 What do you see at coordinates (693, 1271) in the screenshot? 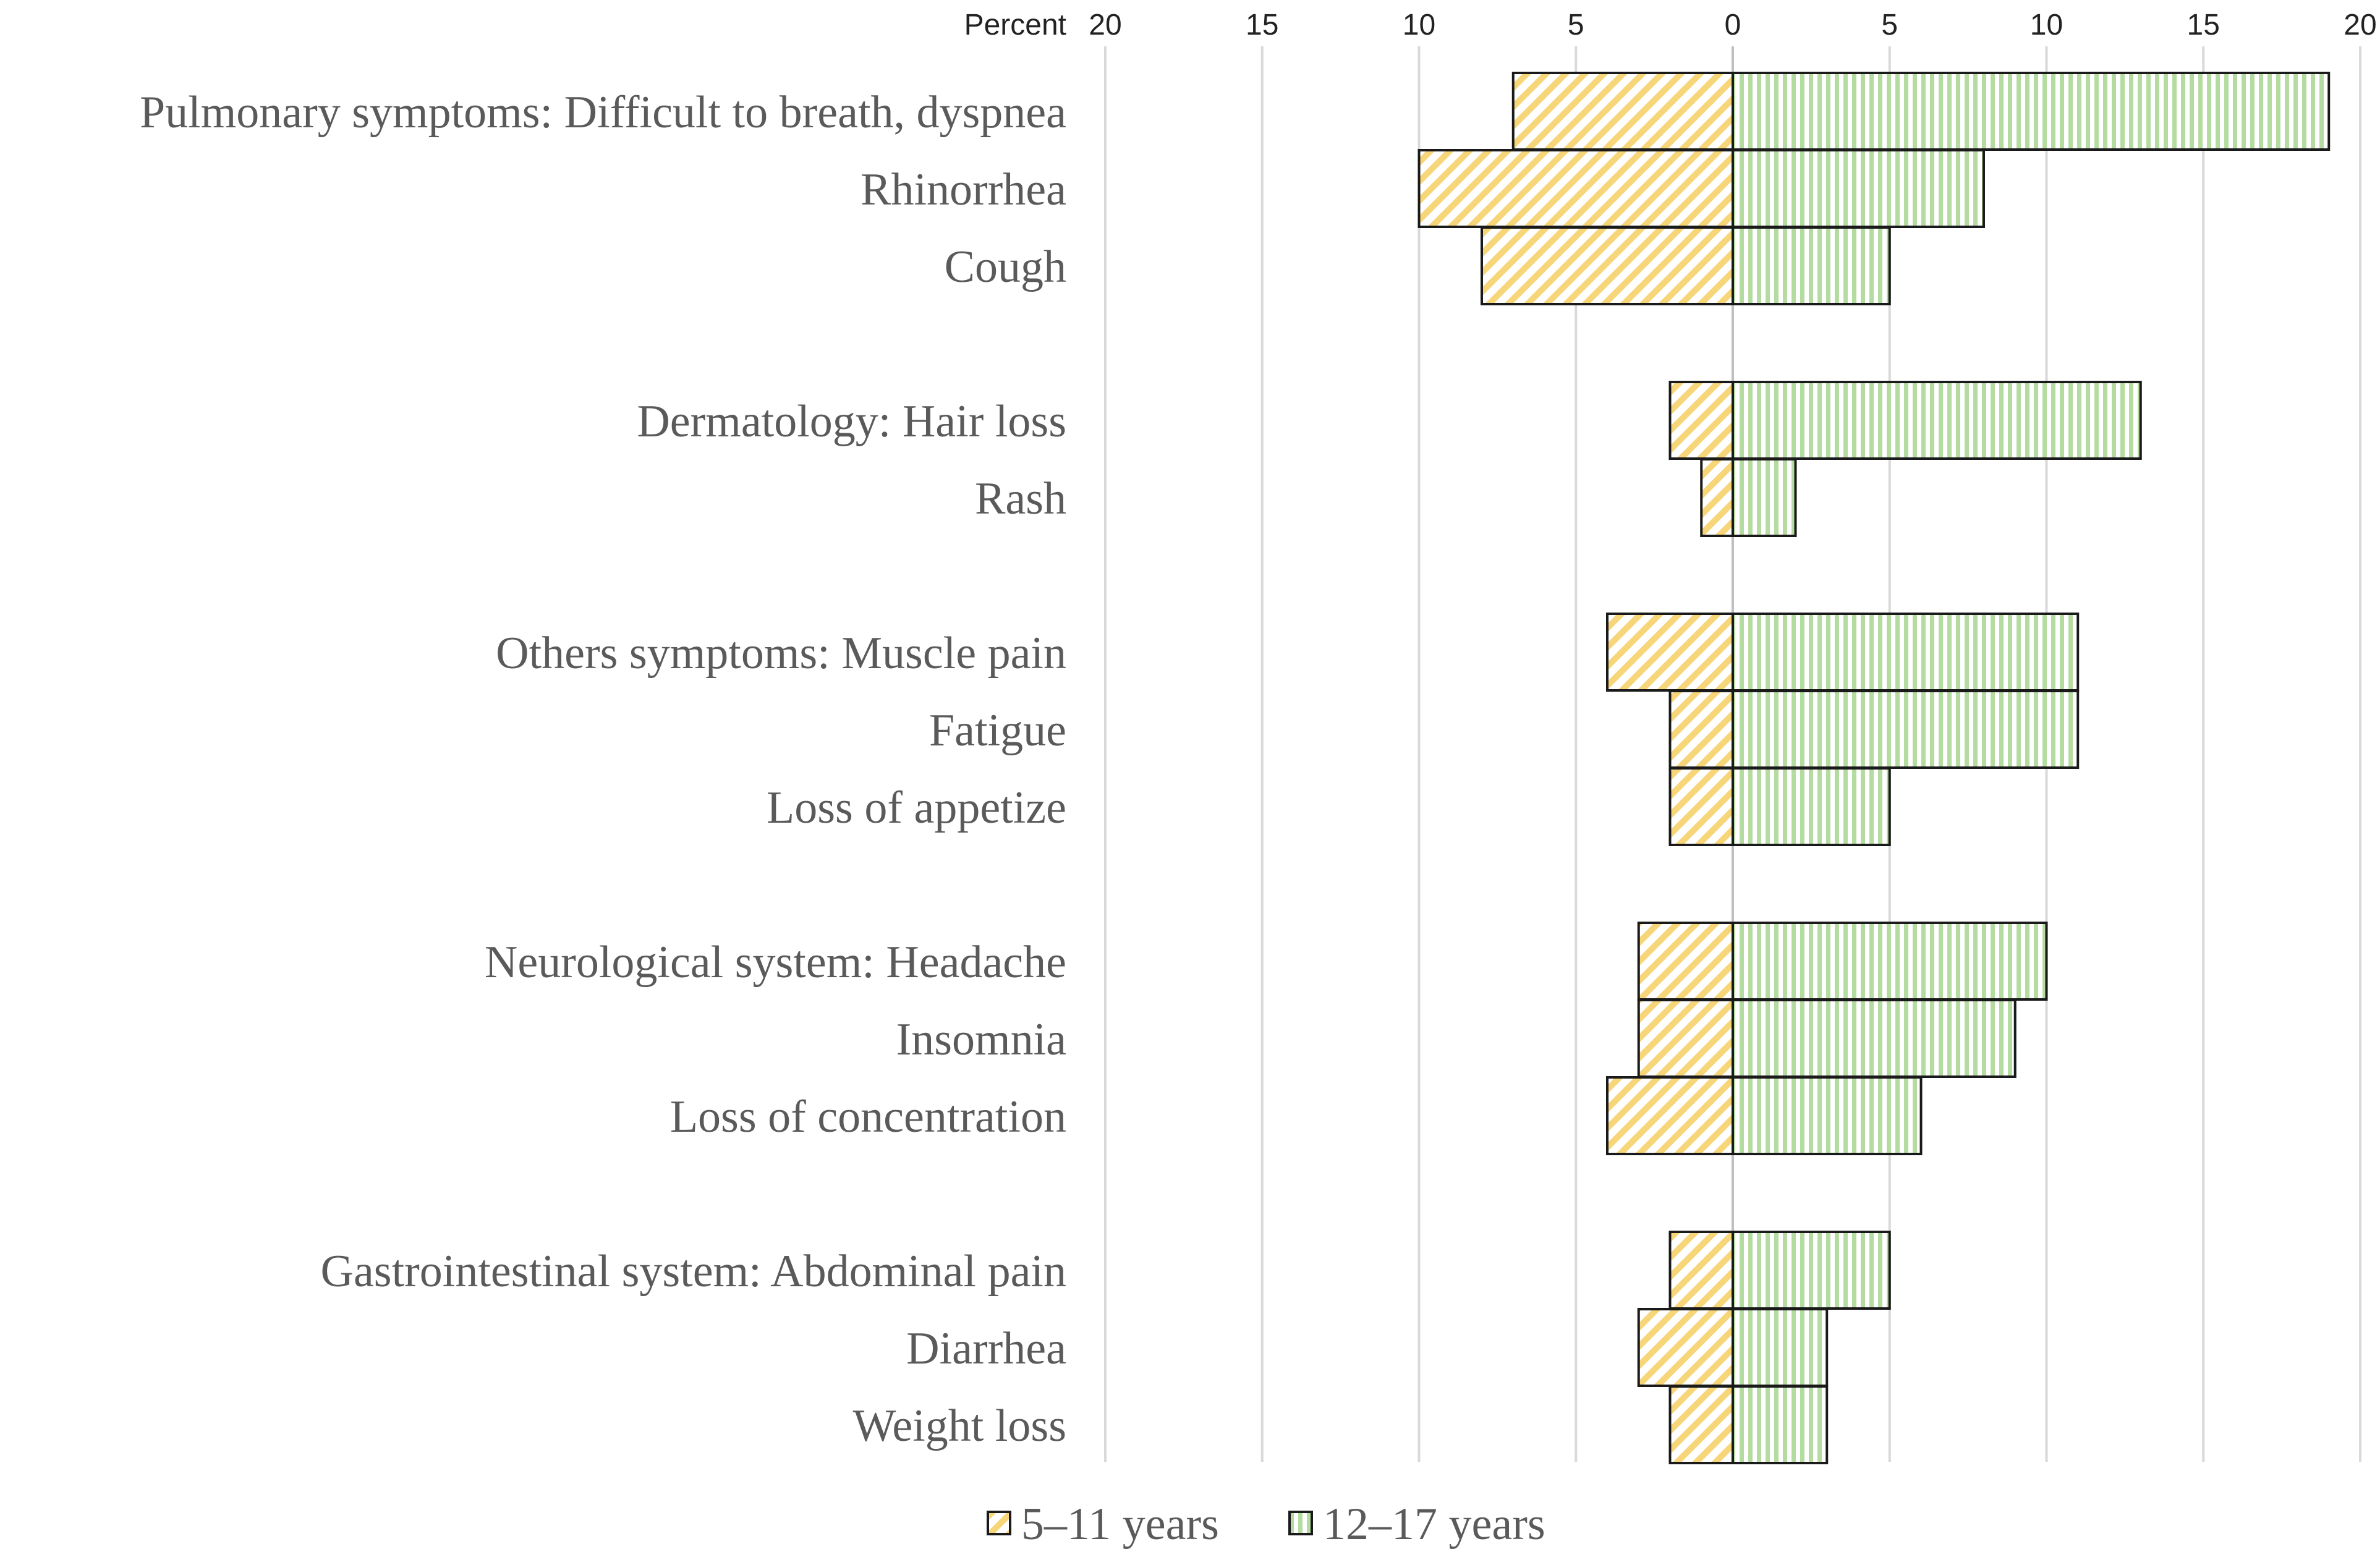
I see `category-label: Gastrointestinal system: Abdominal pain` at bounding box center [693, 1271].